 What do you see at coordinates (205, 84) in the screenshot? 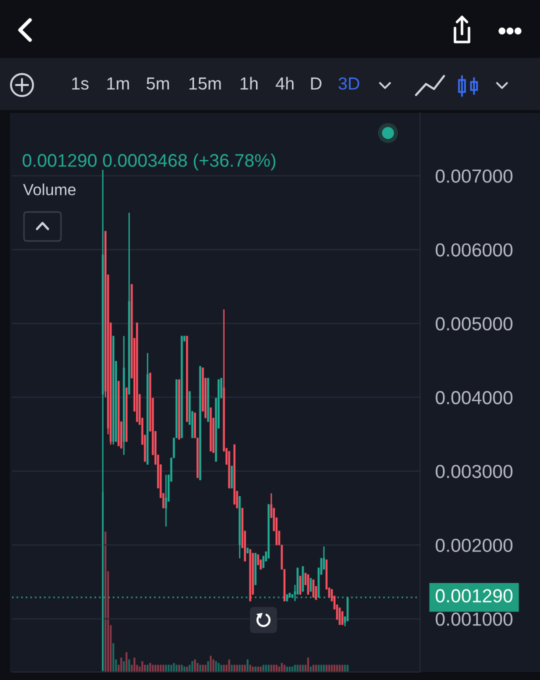
I see `text: 15m` at bounding box center [205, 84].